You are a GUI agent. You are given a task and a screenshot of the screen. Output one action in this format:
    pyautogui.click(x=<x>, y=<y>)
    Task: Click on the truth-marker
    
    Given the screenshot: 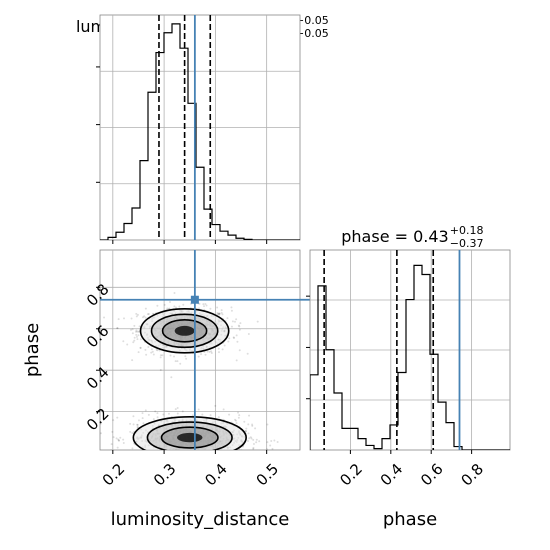 What is the action you would take?
    pyautogui.click(x=194, y=299)
    